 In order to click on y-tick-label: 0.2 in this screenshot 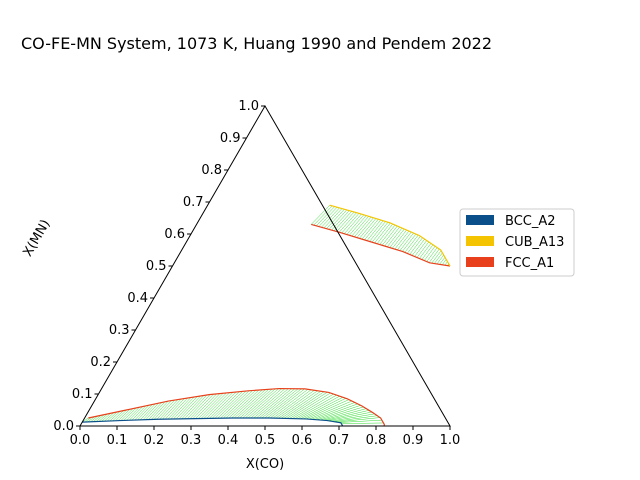, I will do `click(100, 362)`.